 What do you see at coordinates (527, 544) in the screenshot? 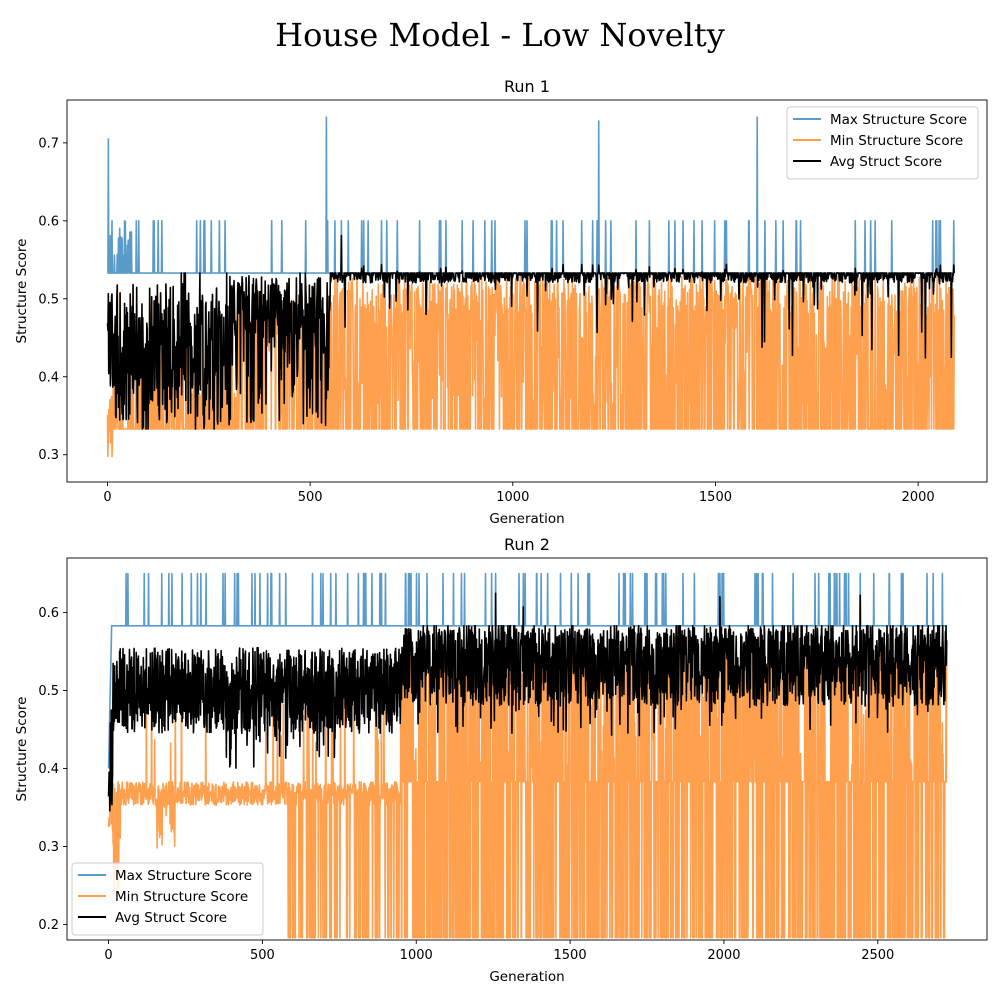
I see `subplot-title-run2: Run 2` at bounding box center [527, 544].